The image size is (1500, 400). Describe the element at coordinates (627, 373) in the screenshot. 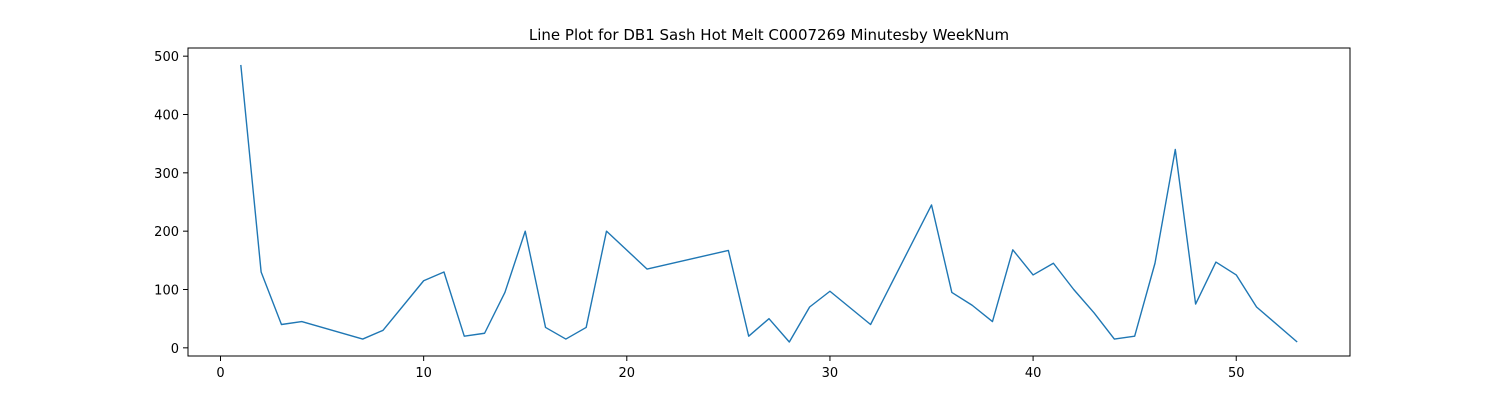

I see `x-tick-label: 20` at that location.